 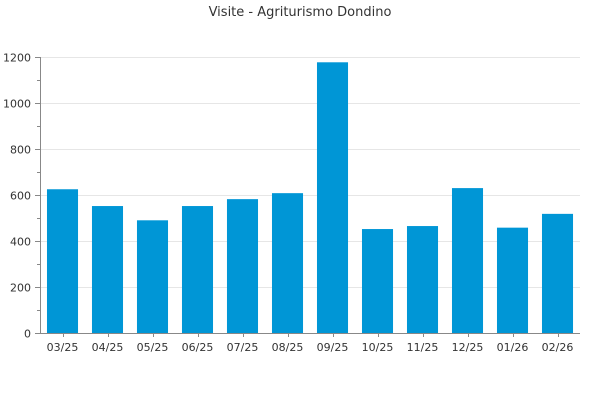 I want to click on x-tick-label: 07/25, so click(x=243, y=347).